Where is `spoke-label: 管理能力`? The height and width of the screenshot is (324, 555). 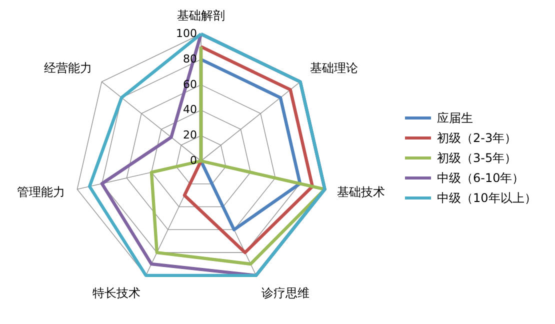 spoke-label: 管理能力 is located at coordinates (40, 192).